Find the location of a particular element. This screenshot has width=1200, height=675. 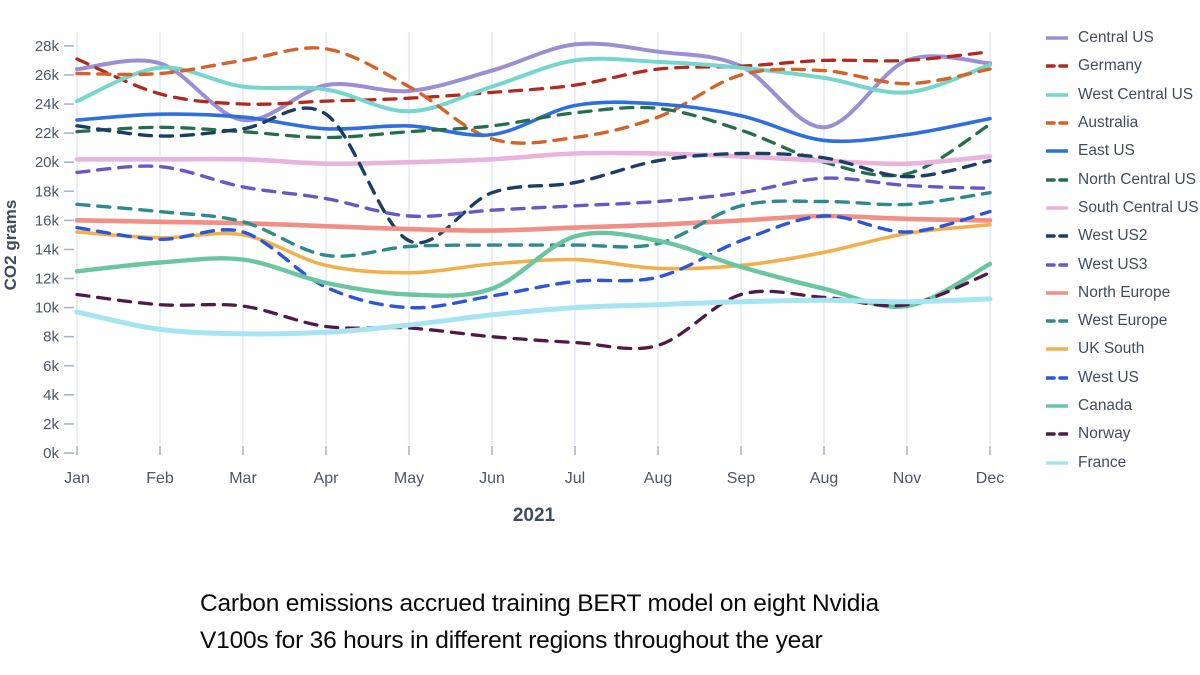

legend-label: North Central US is located at coordinates (1137, 179).